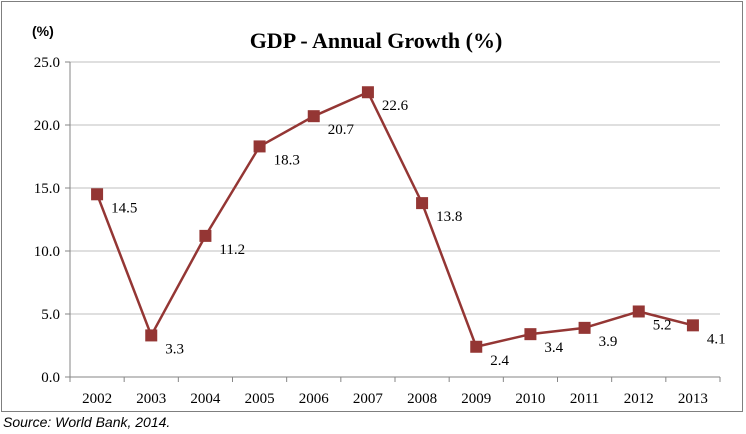 Image resolution: width=746 pixels, height=434 pixels. Describe the element at coordinates (151, 399) in the screenshot. I see `x-tick-label: 2003` at that location.